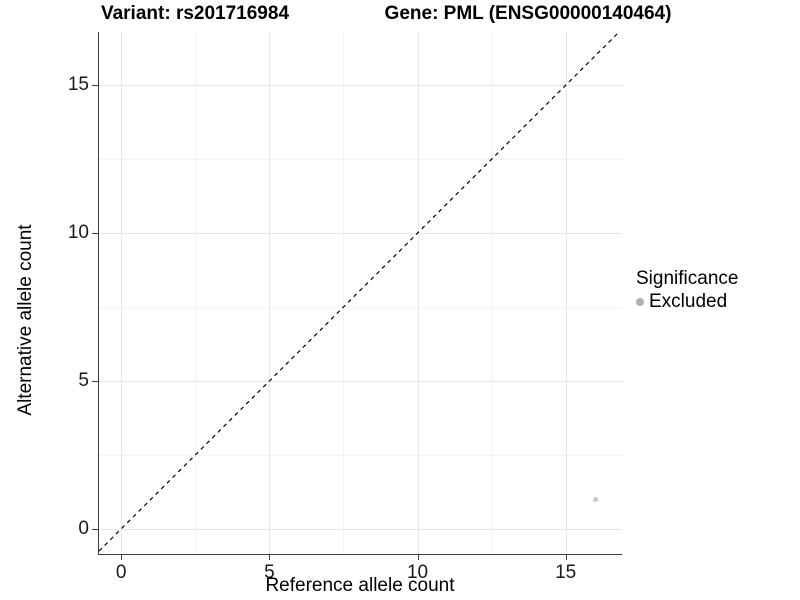 This screenshot has height=600, width=800. I want to click on plot-title-variant: Variant: rs201716984, so click(195, 13).